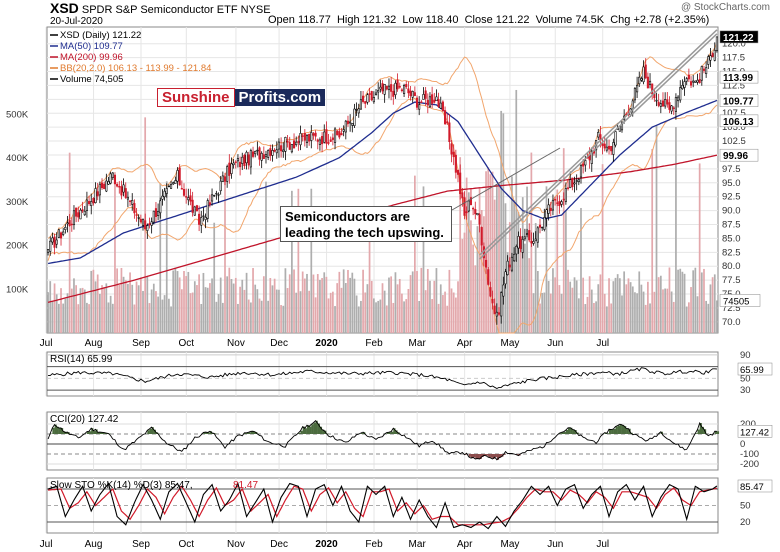 This screenshot has height=552, width=780. Describe the element at coordinates (279, 544) in the screenshot. I see `x-month-label-bottom: Dec` at that location.